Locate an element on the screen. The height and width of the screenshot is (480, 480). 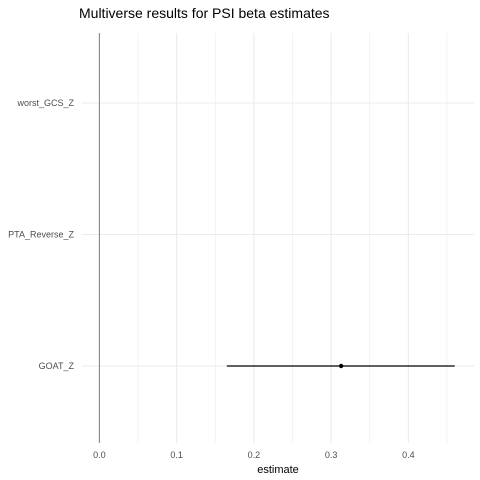
x-tick-label: 0.1 is located at coordinates (176, 455).